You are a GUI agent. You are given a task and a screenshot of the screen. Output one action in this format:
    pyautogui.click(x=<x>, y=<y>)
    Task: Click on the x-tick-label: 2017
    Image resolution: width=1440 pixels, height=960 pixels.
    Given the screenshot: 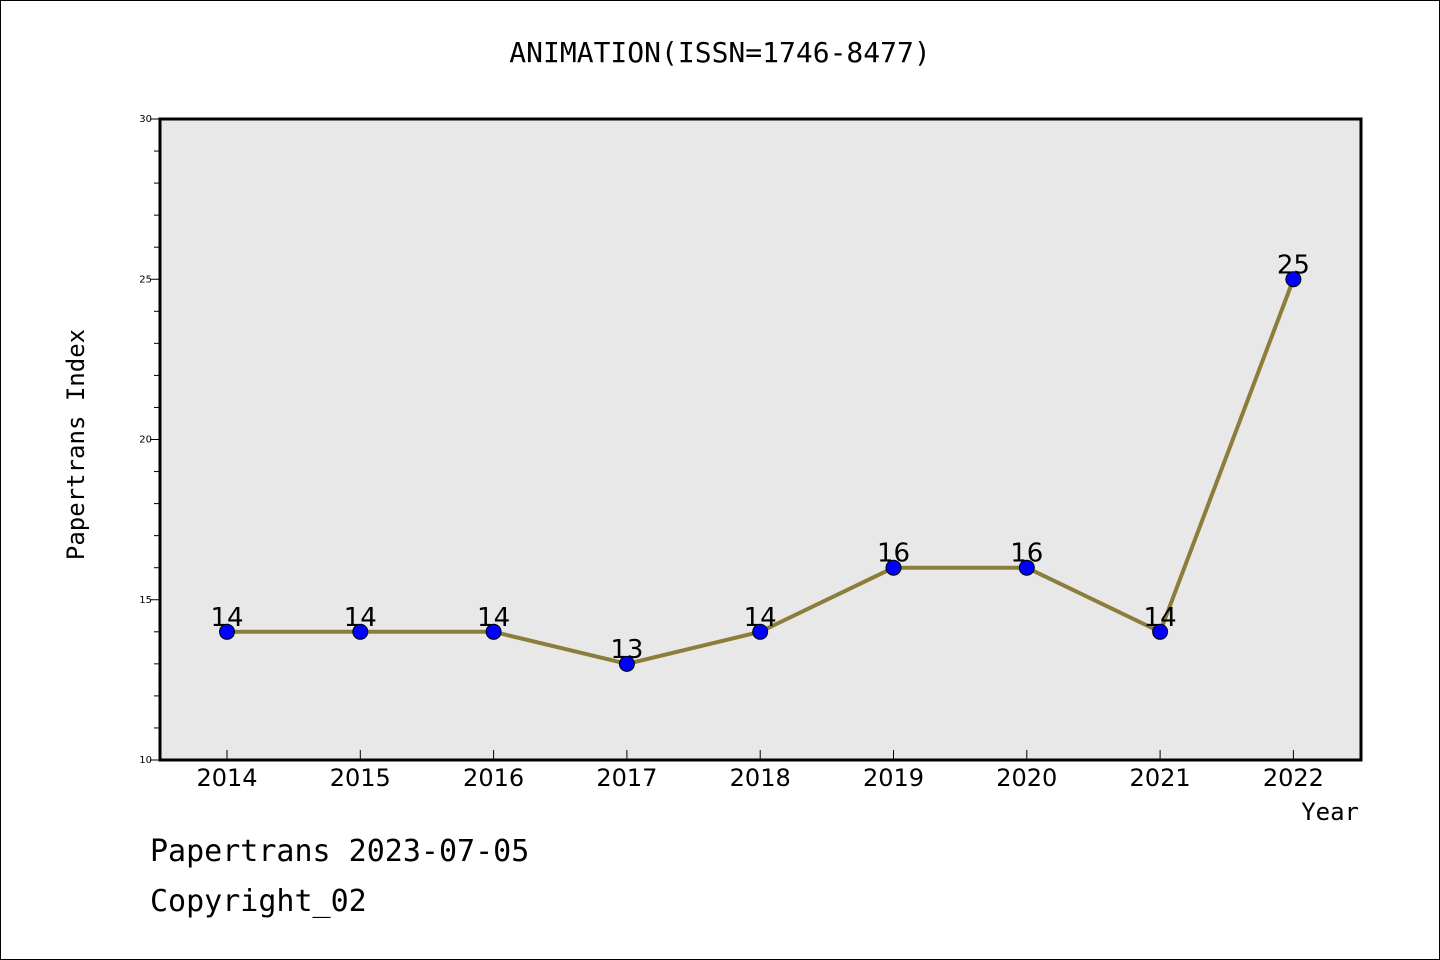 What is the action you would take?
    pyautogui.click(x=626, y=778)
    